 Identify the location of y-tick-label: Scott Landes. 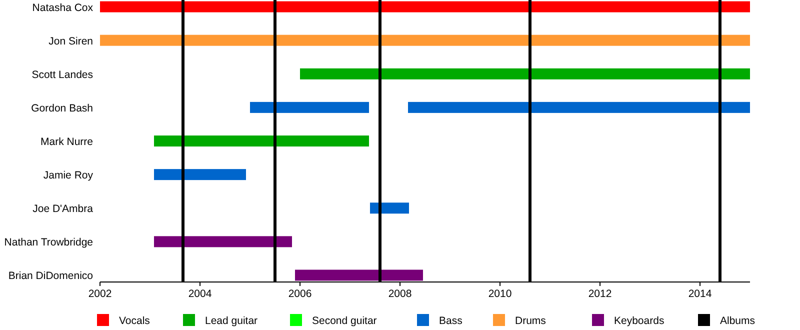
(62, 74).